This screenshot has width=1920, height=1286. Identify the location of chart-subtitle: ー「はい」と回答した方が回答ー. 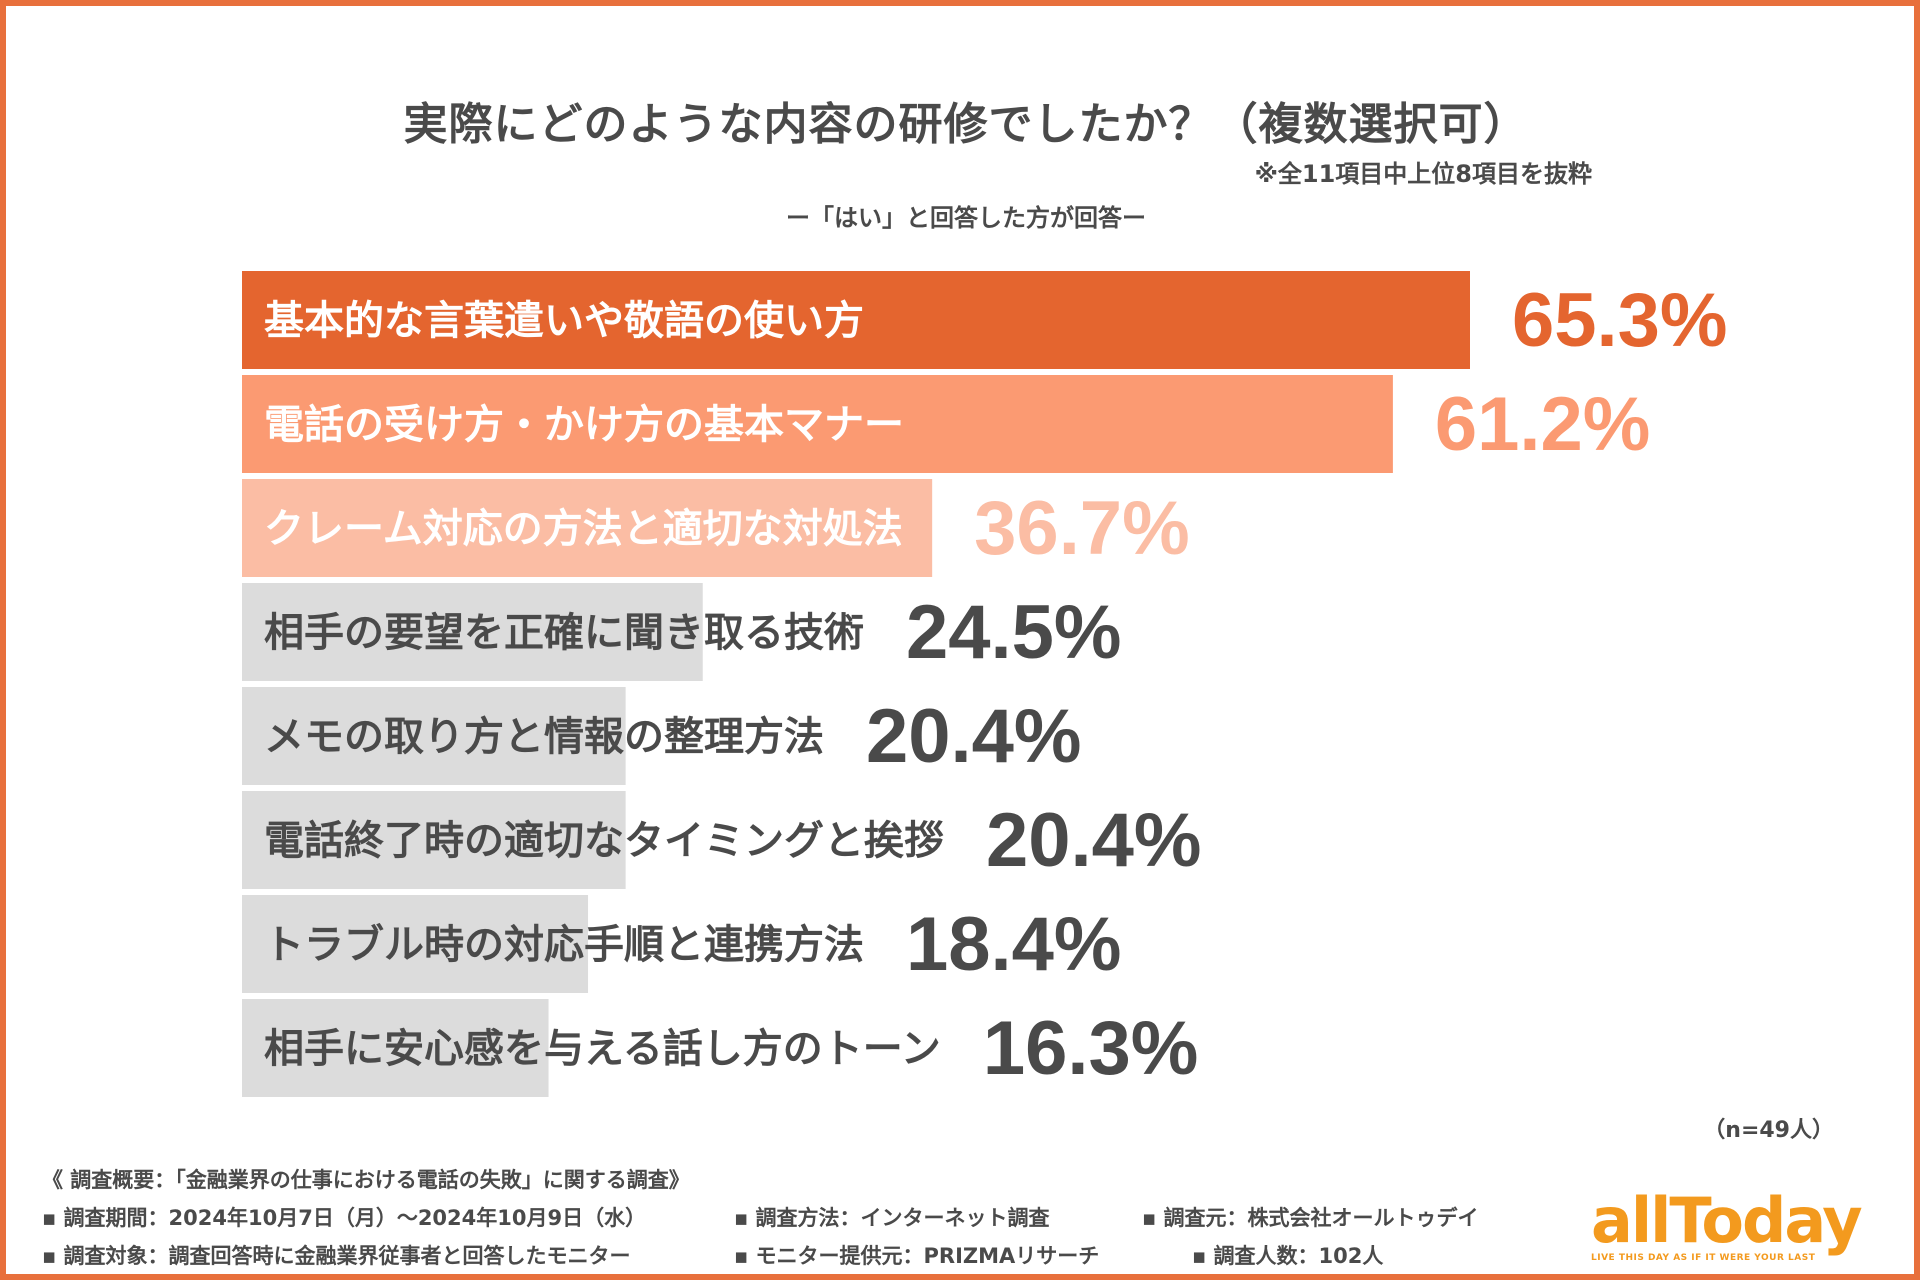
(966, 218).